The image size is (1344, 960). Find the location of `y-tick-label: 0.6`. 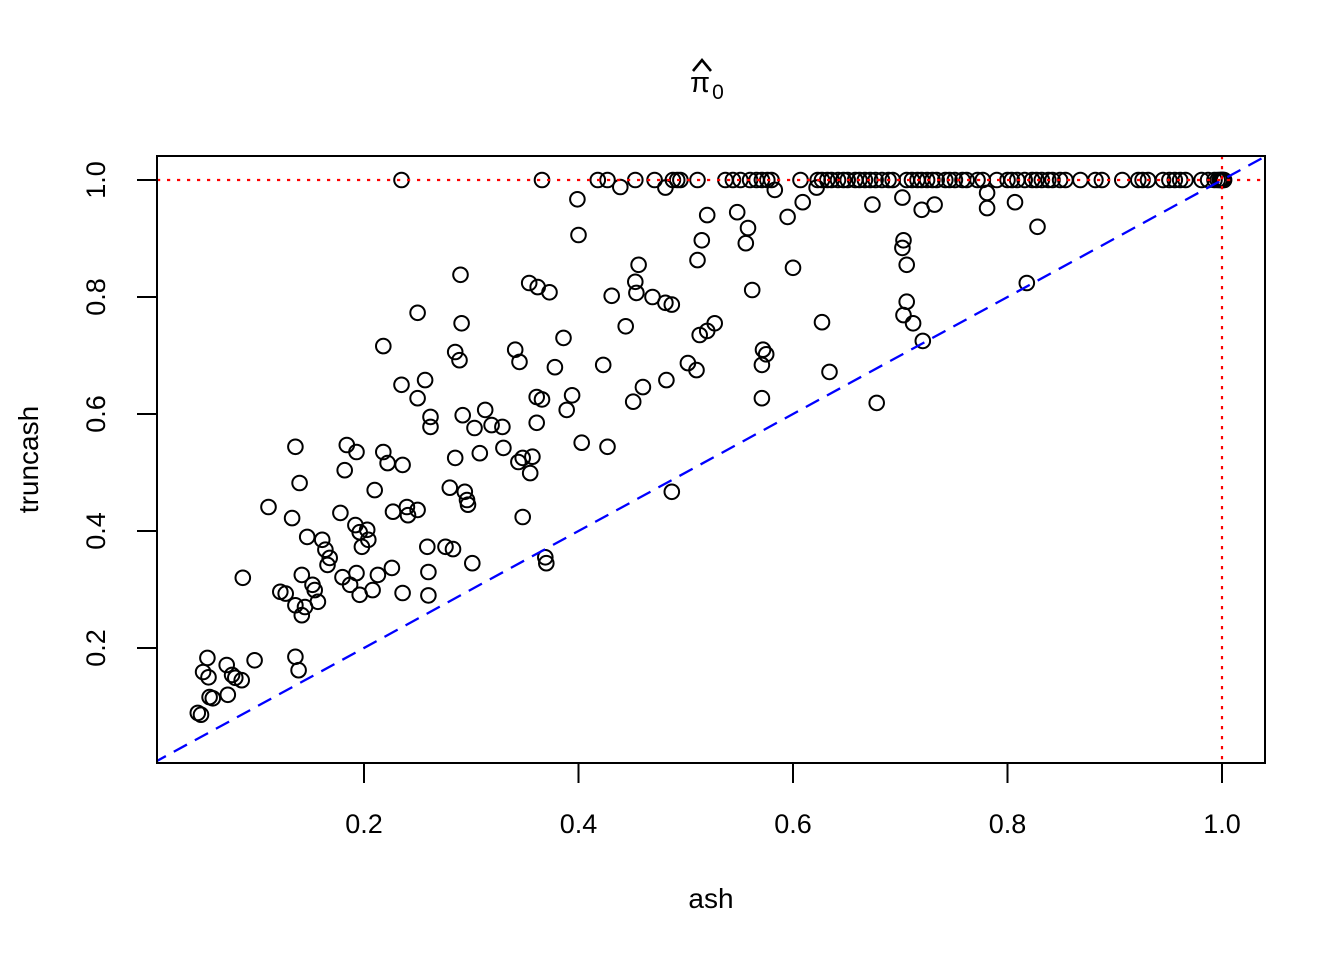

y-tick-label: 0.6 is located at coordinates (96, 414).